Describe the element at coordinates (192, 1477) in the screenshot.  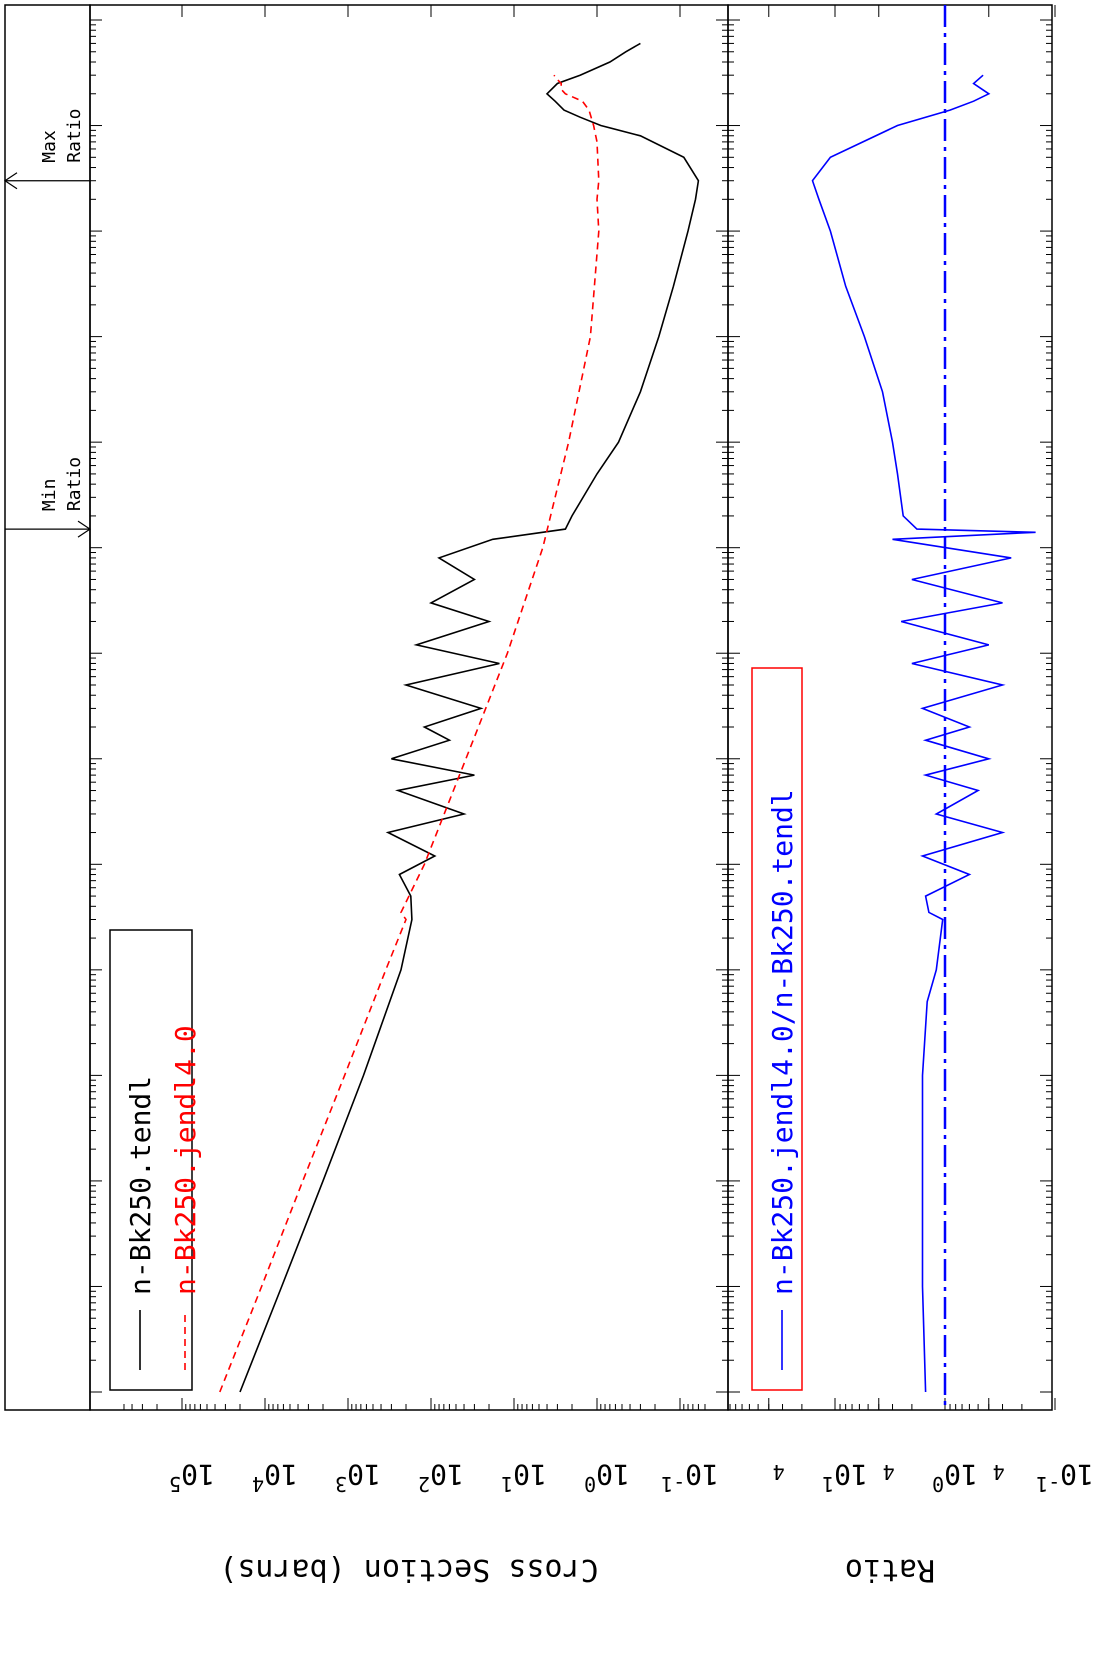
I see `cross-section-axis-tick-label: 10⁵` at that location.